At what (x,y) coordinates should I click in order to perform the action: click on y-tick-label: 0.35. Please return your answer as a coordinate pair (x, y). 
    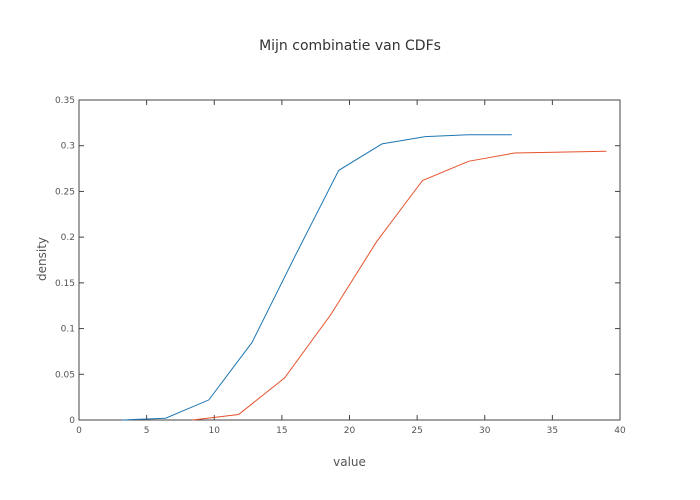
    Looking at the image, I should click on (65, 101).